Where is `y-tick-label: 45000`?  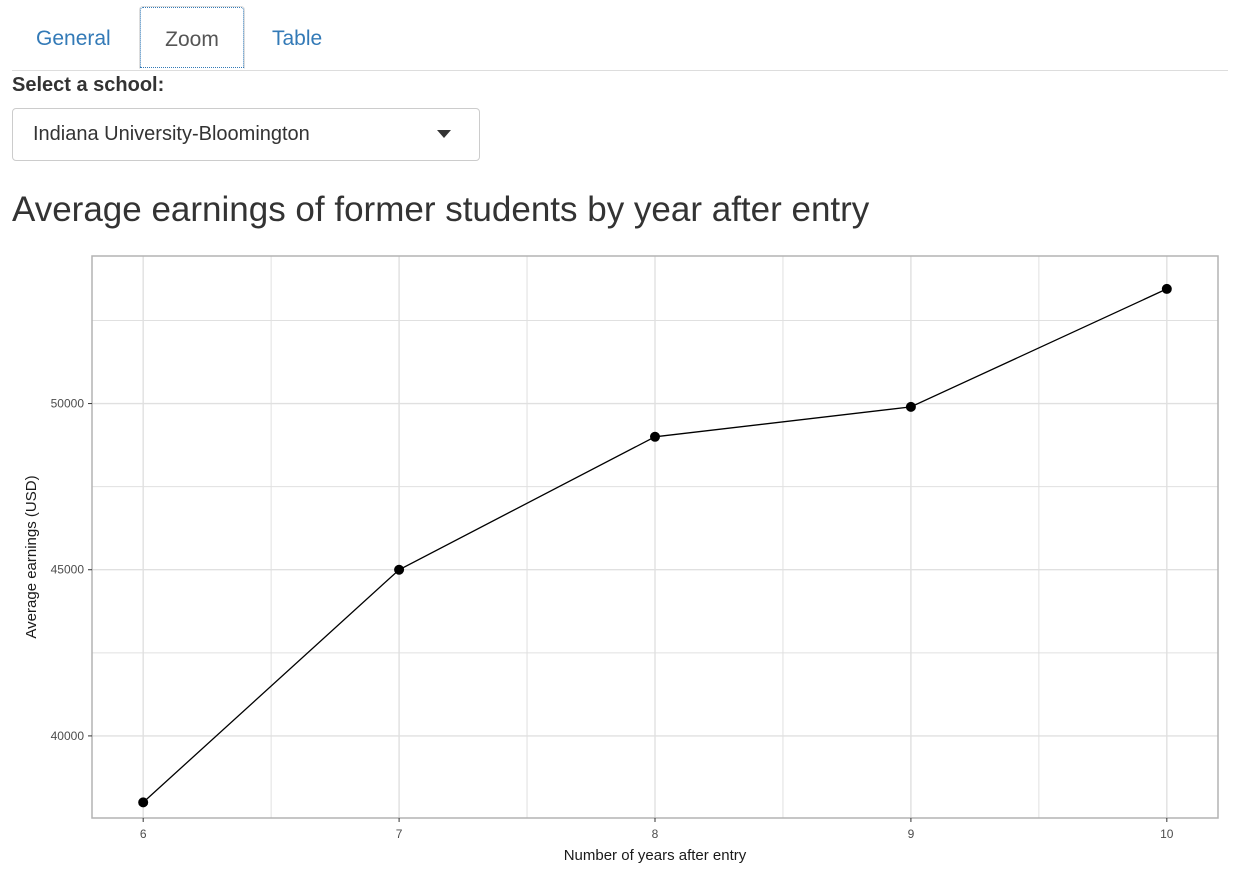 y-tick-label: 45000 is located at coordinates (68, 570).